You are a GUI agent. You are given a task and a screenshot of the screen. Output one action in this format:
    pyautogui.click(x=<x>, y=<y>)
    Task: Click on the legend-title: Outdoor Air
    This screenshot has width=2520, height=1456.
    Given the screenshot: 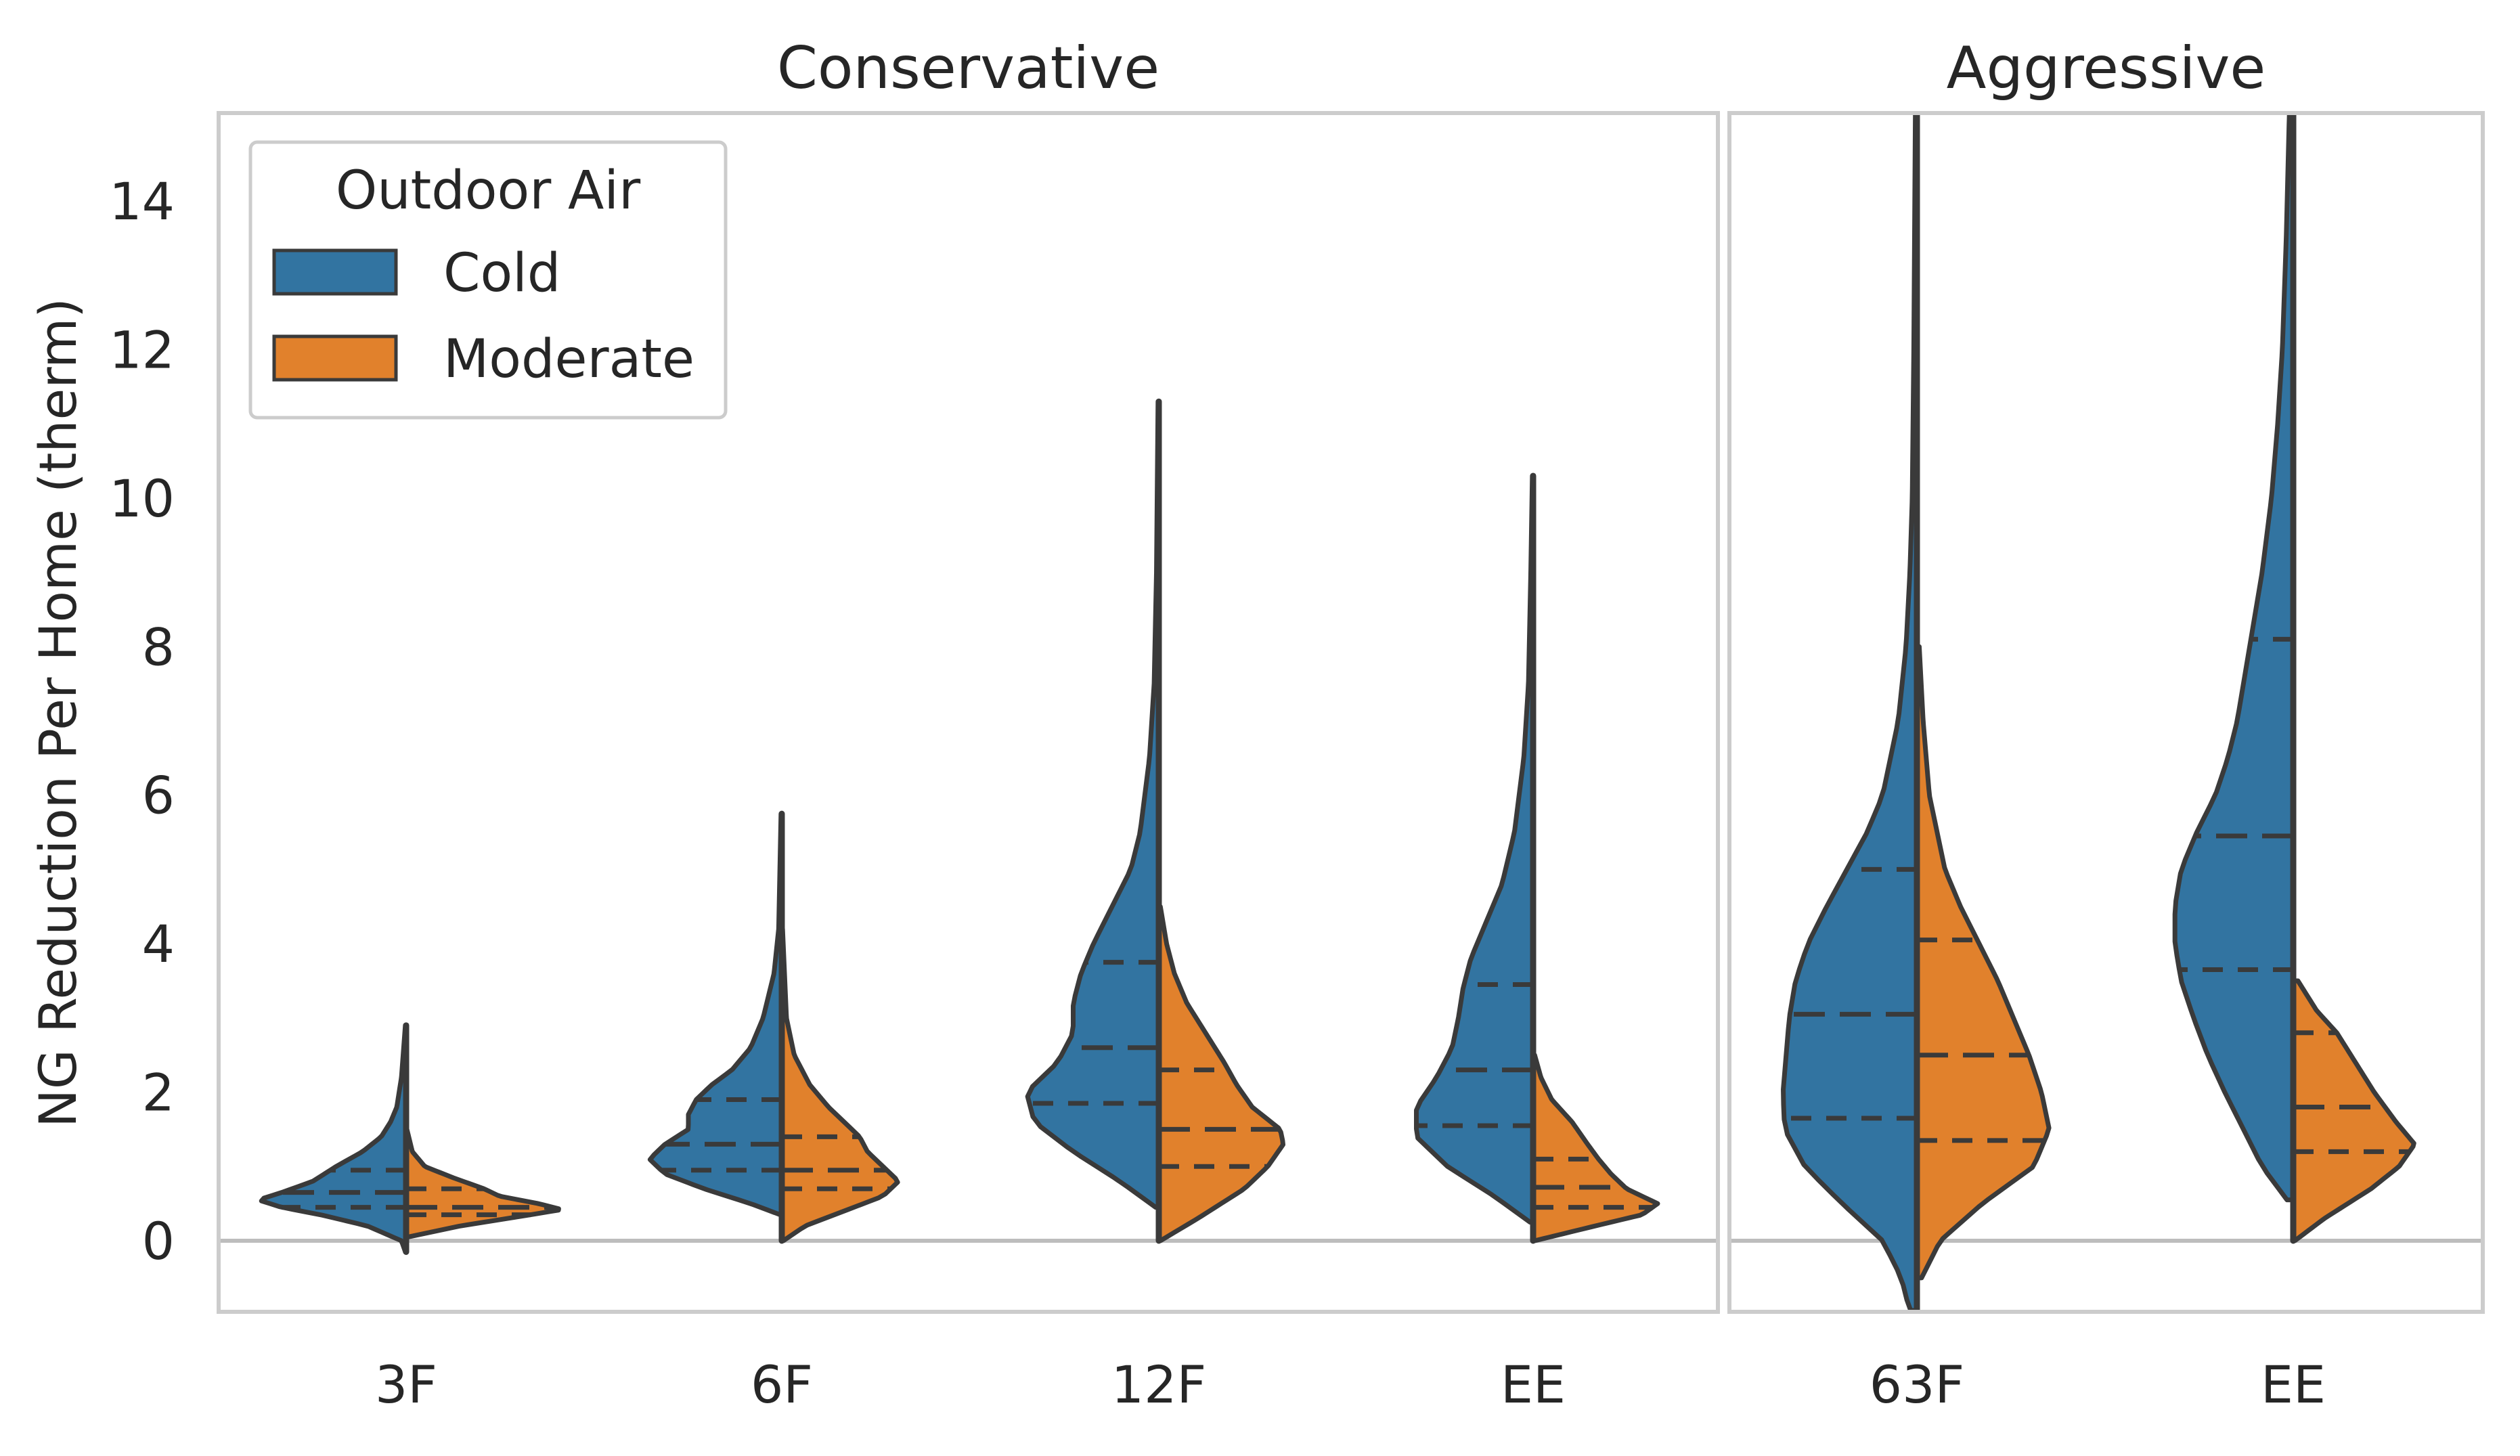 What is the action you would take?
    pyautogui.click(x=489, y=190)
    